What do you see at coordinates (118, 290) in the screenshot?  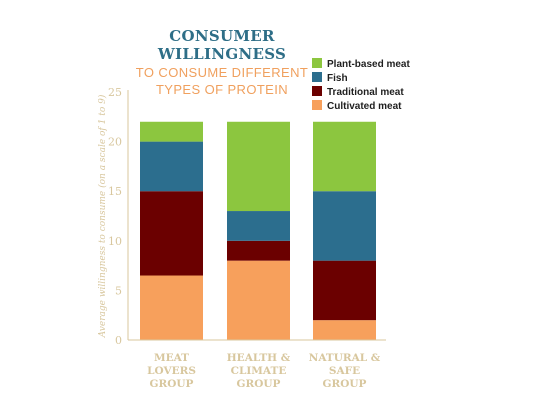 I see `y-tick-label: 5` at bounding box center [118, 290].